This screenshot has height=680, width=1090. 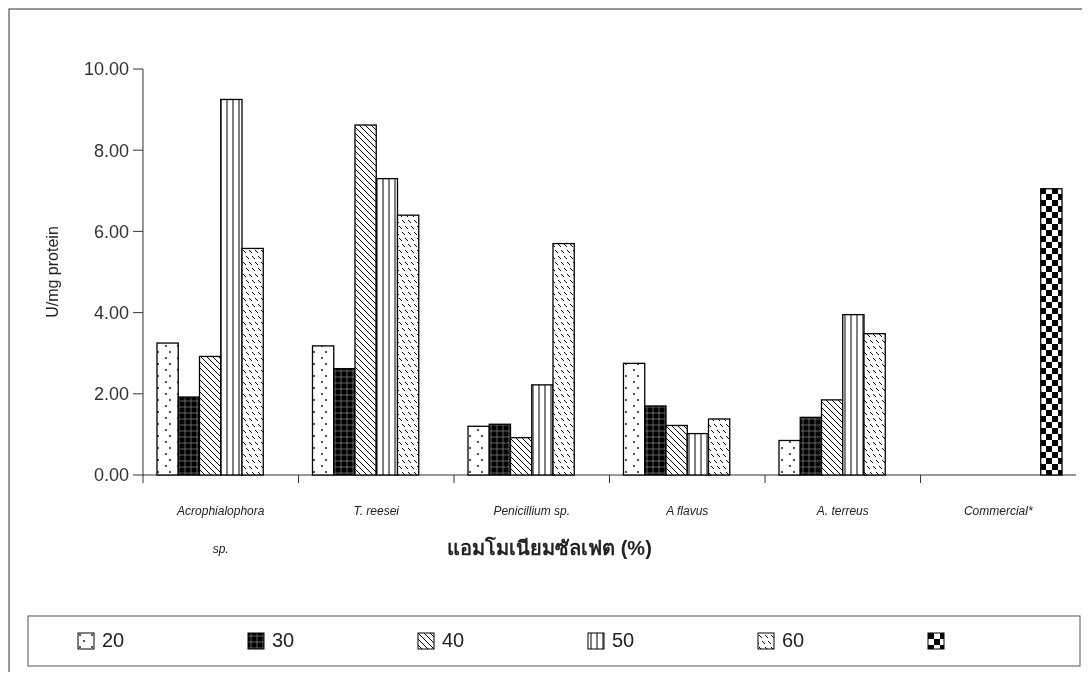 What do you see at coordinates (793, 640) in the screenshot?
I see `legend-label: 60` at bounding box center [793, 640].